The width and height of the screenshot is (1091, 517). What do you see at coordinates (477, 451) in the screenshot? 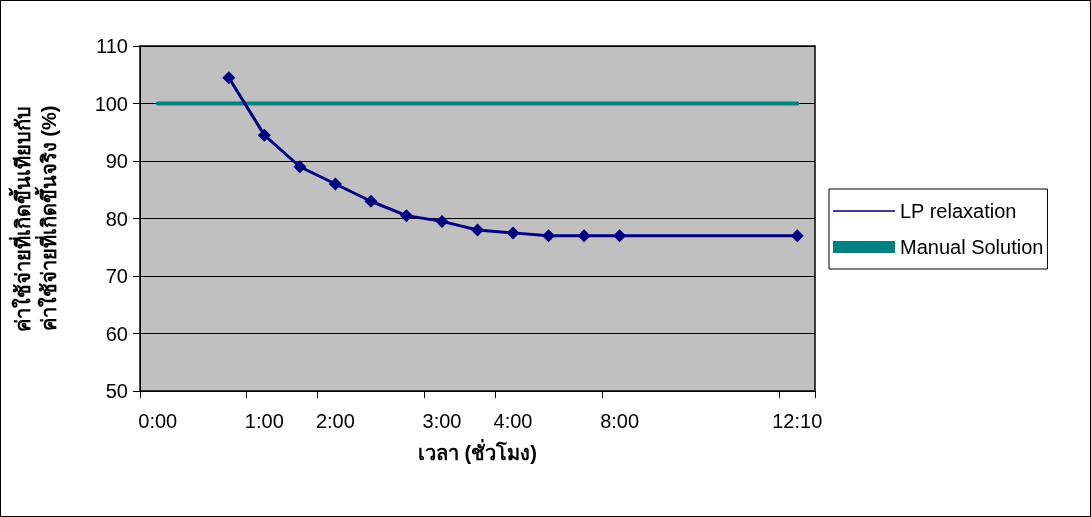
I see `x-axis-title: เวลา (ชั่วโมง)` at bounding box center [477, 451].